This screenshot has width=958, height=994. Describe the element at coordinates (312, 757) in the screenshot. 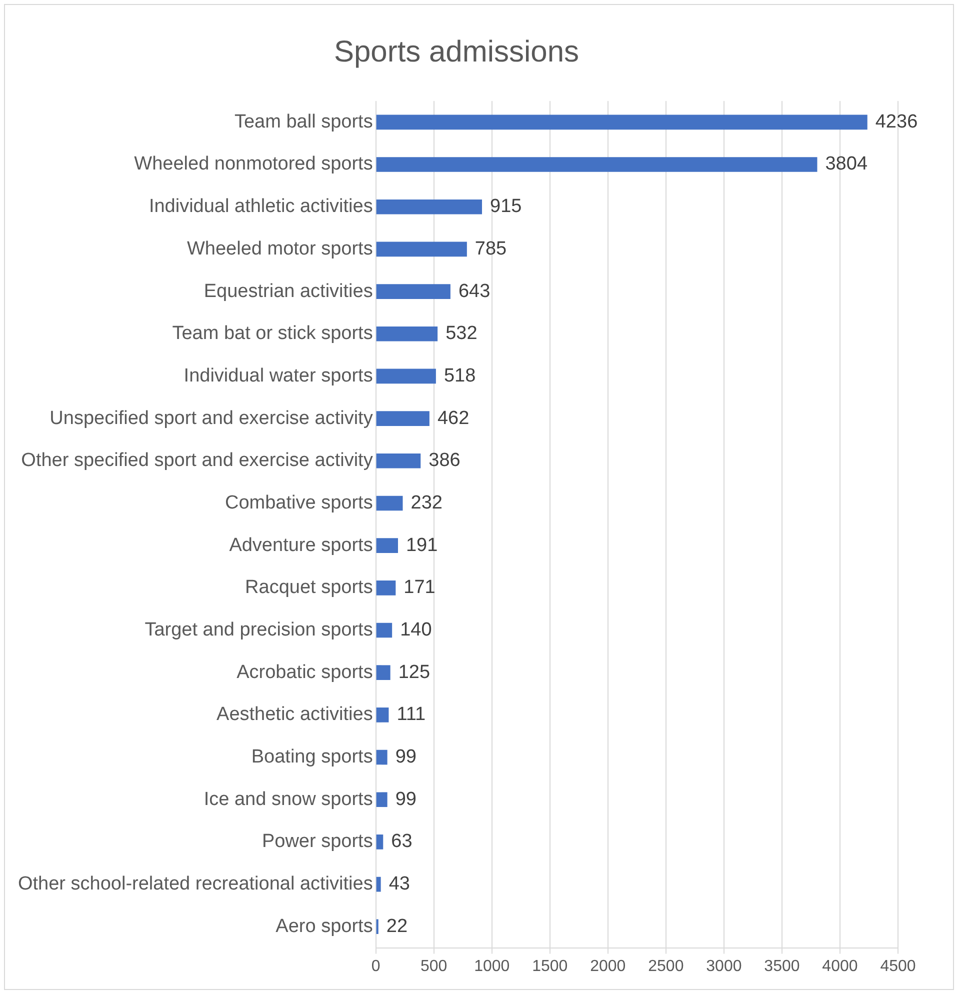

I see `y-tick-label: Boating sports` at that location.